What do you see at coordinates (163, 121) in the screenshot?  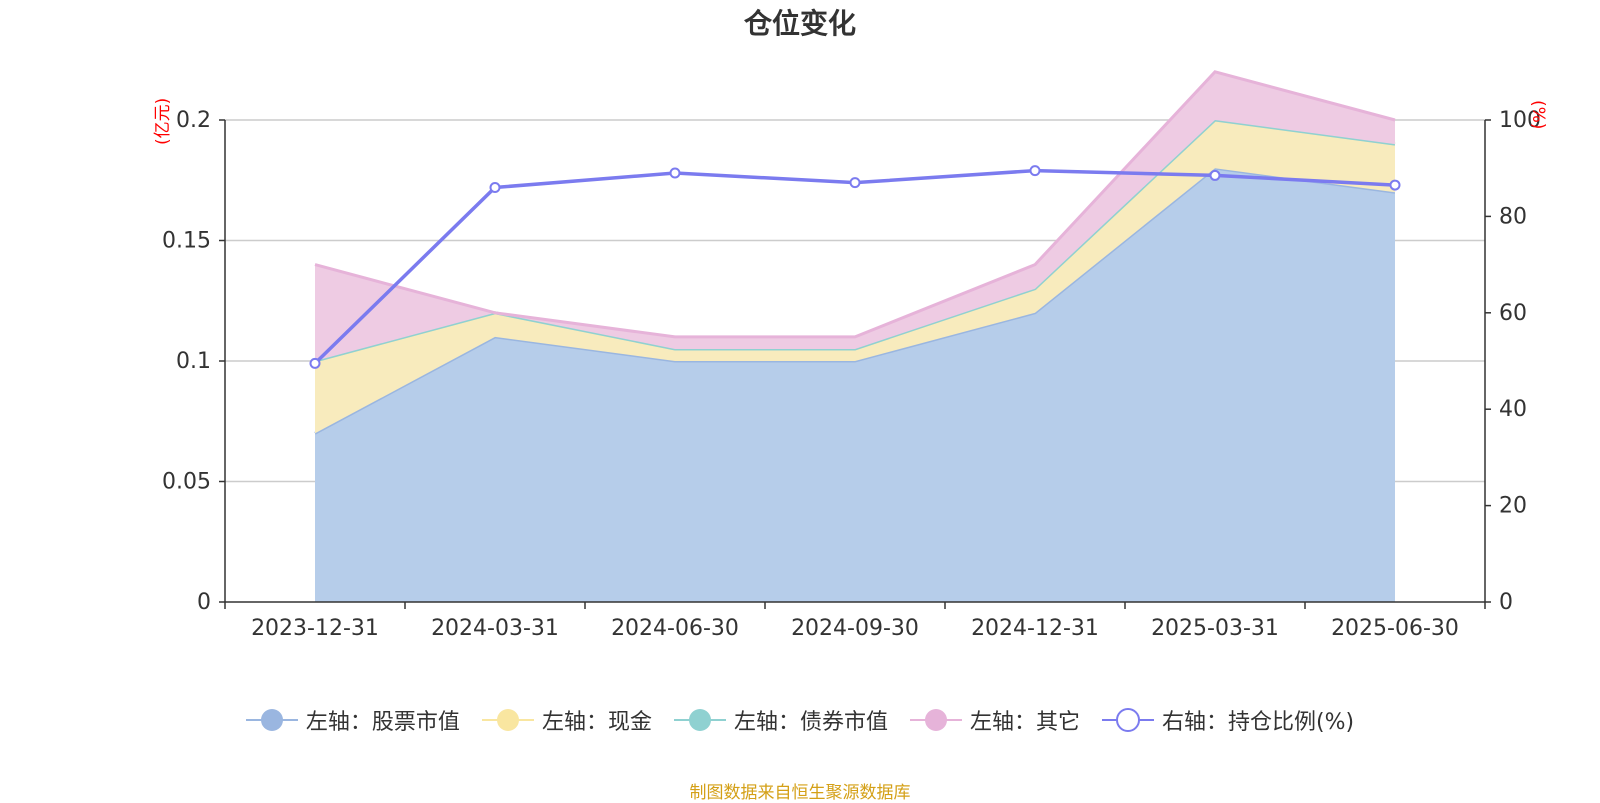 I see `left-axis-unit: (亿元)` at bounding box center [163, 121].